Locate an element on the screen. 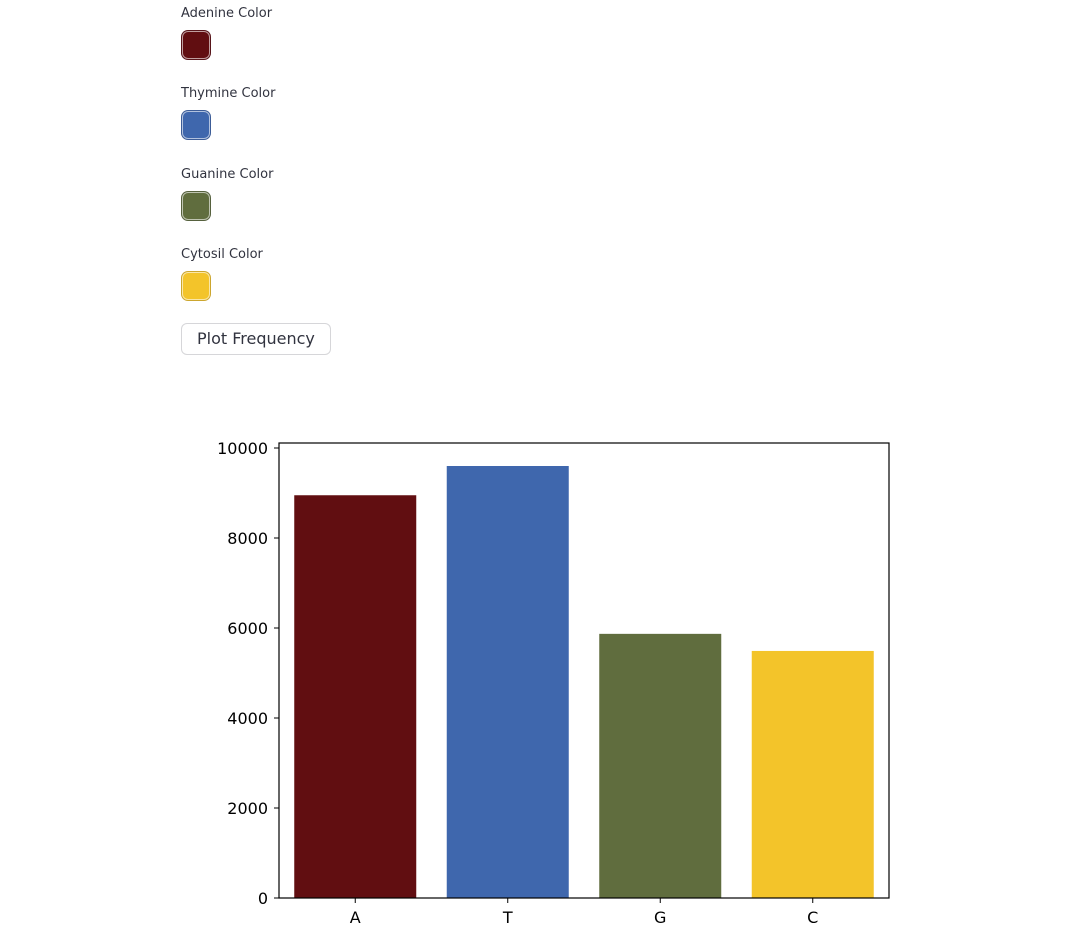 The height and width of the screenshot is (933, 1077). bar-t is located at coordinates (507, 682).